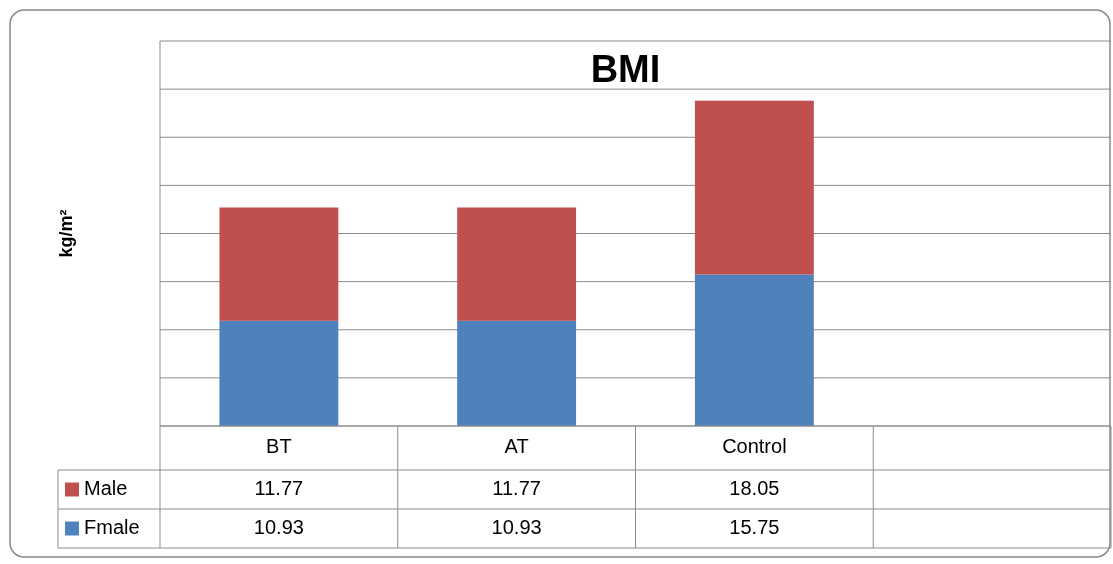 The image size is (1113, 564). Describe the element at coordinates (754, 446) in the screenshot. I see `x-tick-label: Control` at that location.